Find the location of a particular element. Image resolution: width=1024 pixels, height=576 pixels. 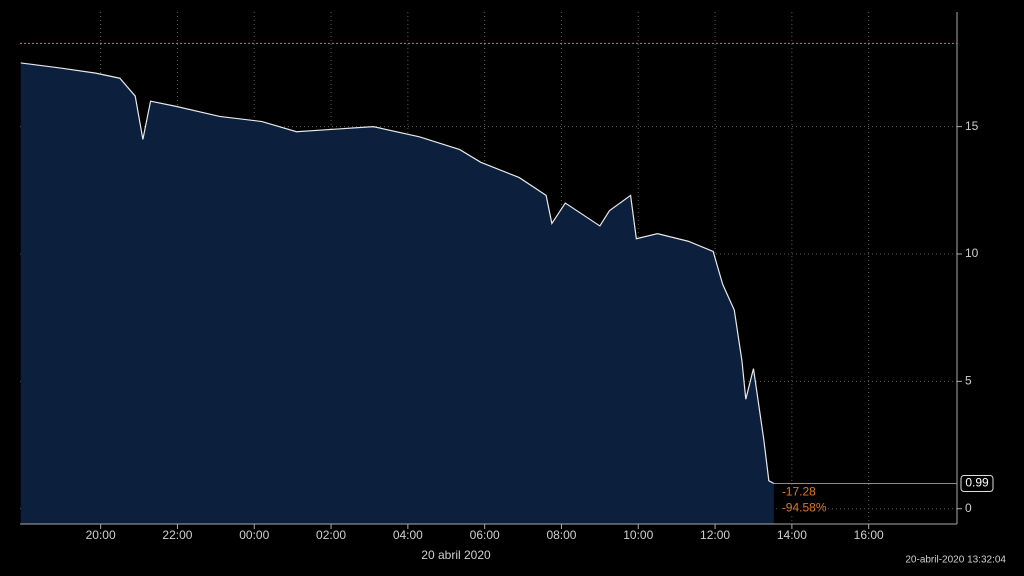

x-tick-label: 14:00 is located at coordinates (792, 535).